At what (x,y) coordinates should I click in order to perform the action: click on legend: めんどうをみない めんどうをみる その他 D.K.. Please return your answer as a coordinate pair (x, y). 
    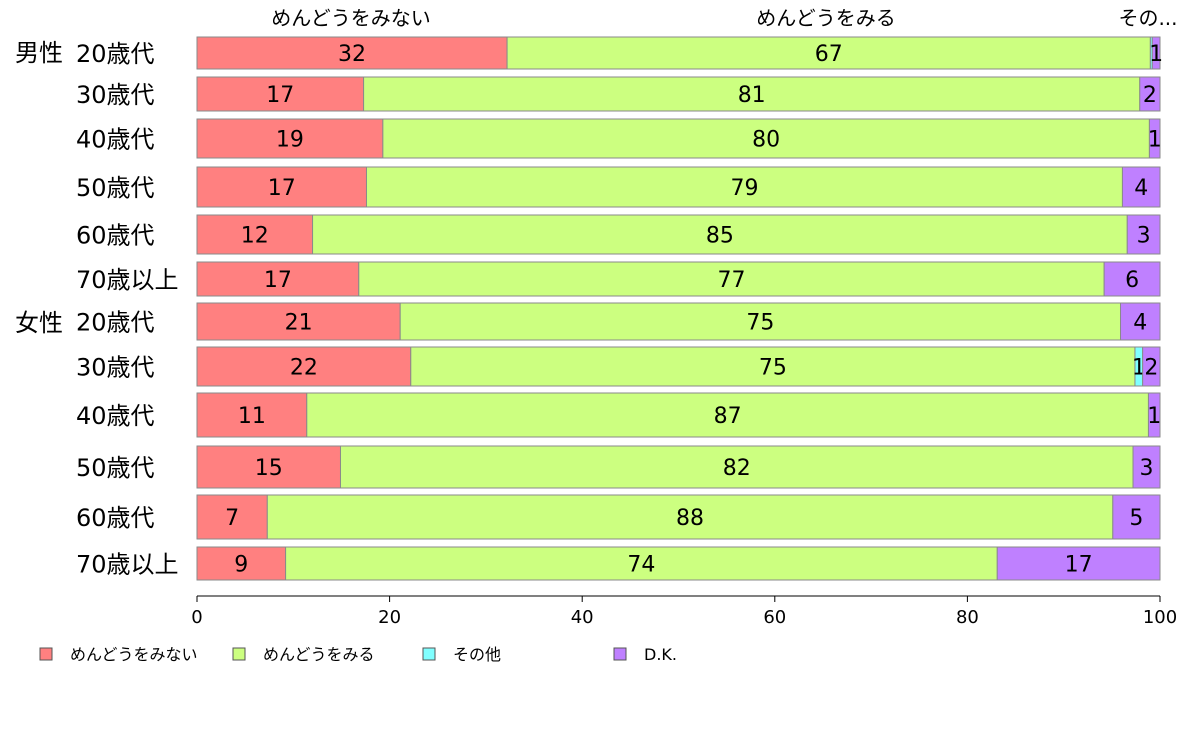
    Looking at the image, I should click on (358, 654).